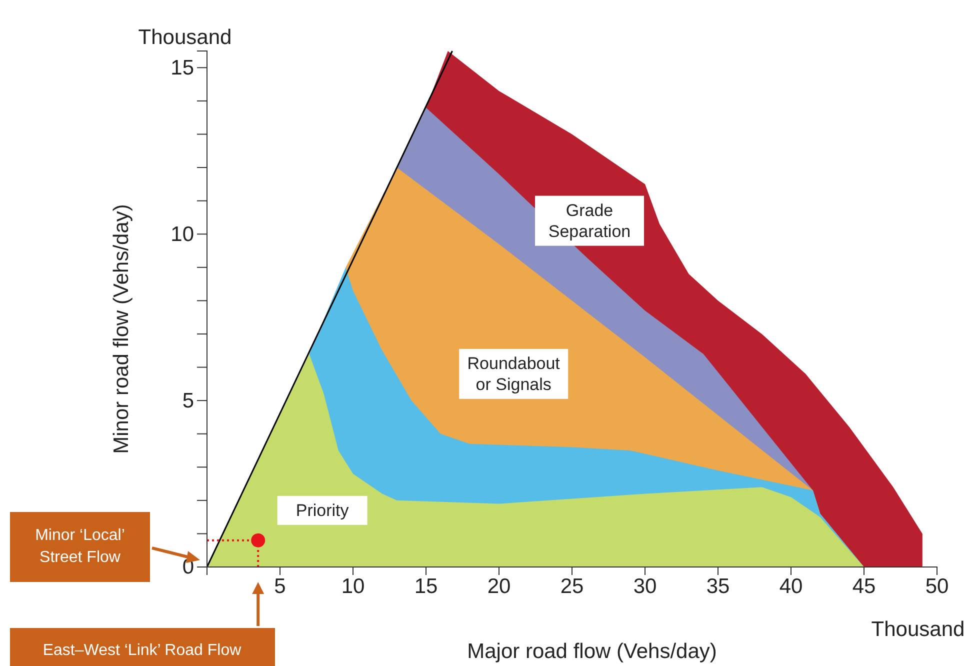  Describe the element at coordinates (791, 586) in the screenshot. I see `x-tick-label: 40` at that location.